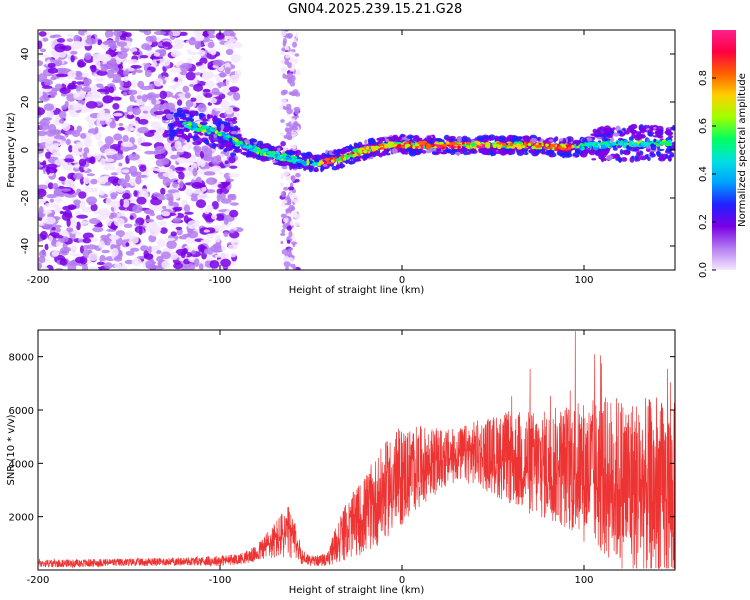  What do you see at coordinates (402, 580) in the screenshot?
I see `x-tick-label: 0` at bounding box center [402, 580].